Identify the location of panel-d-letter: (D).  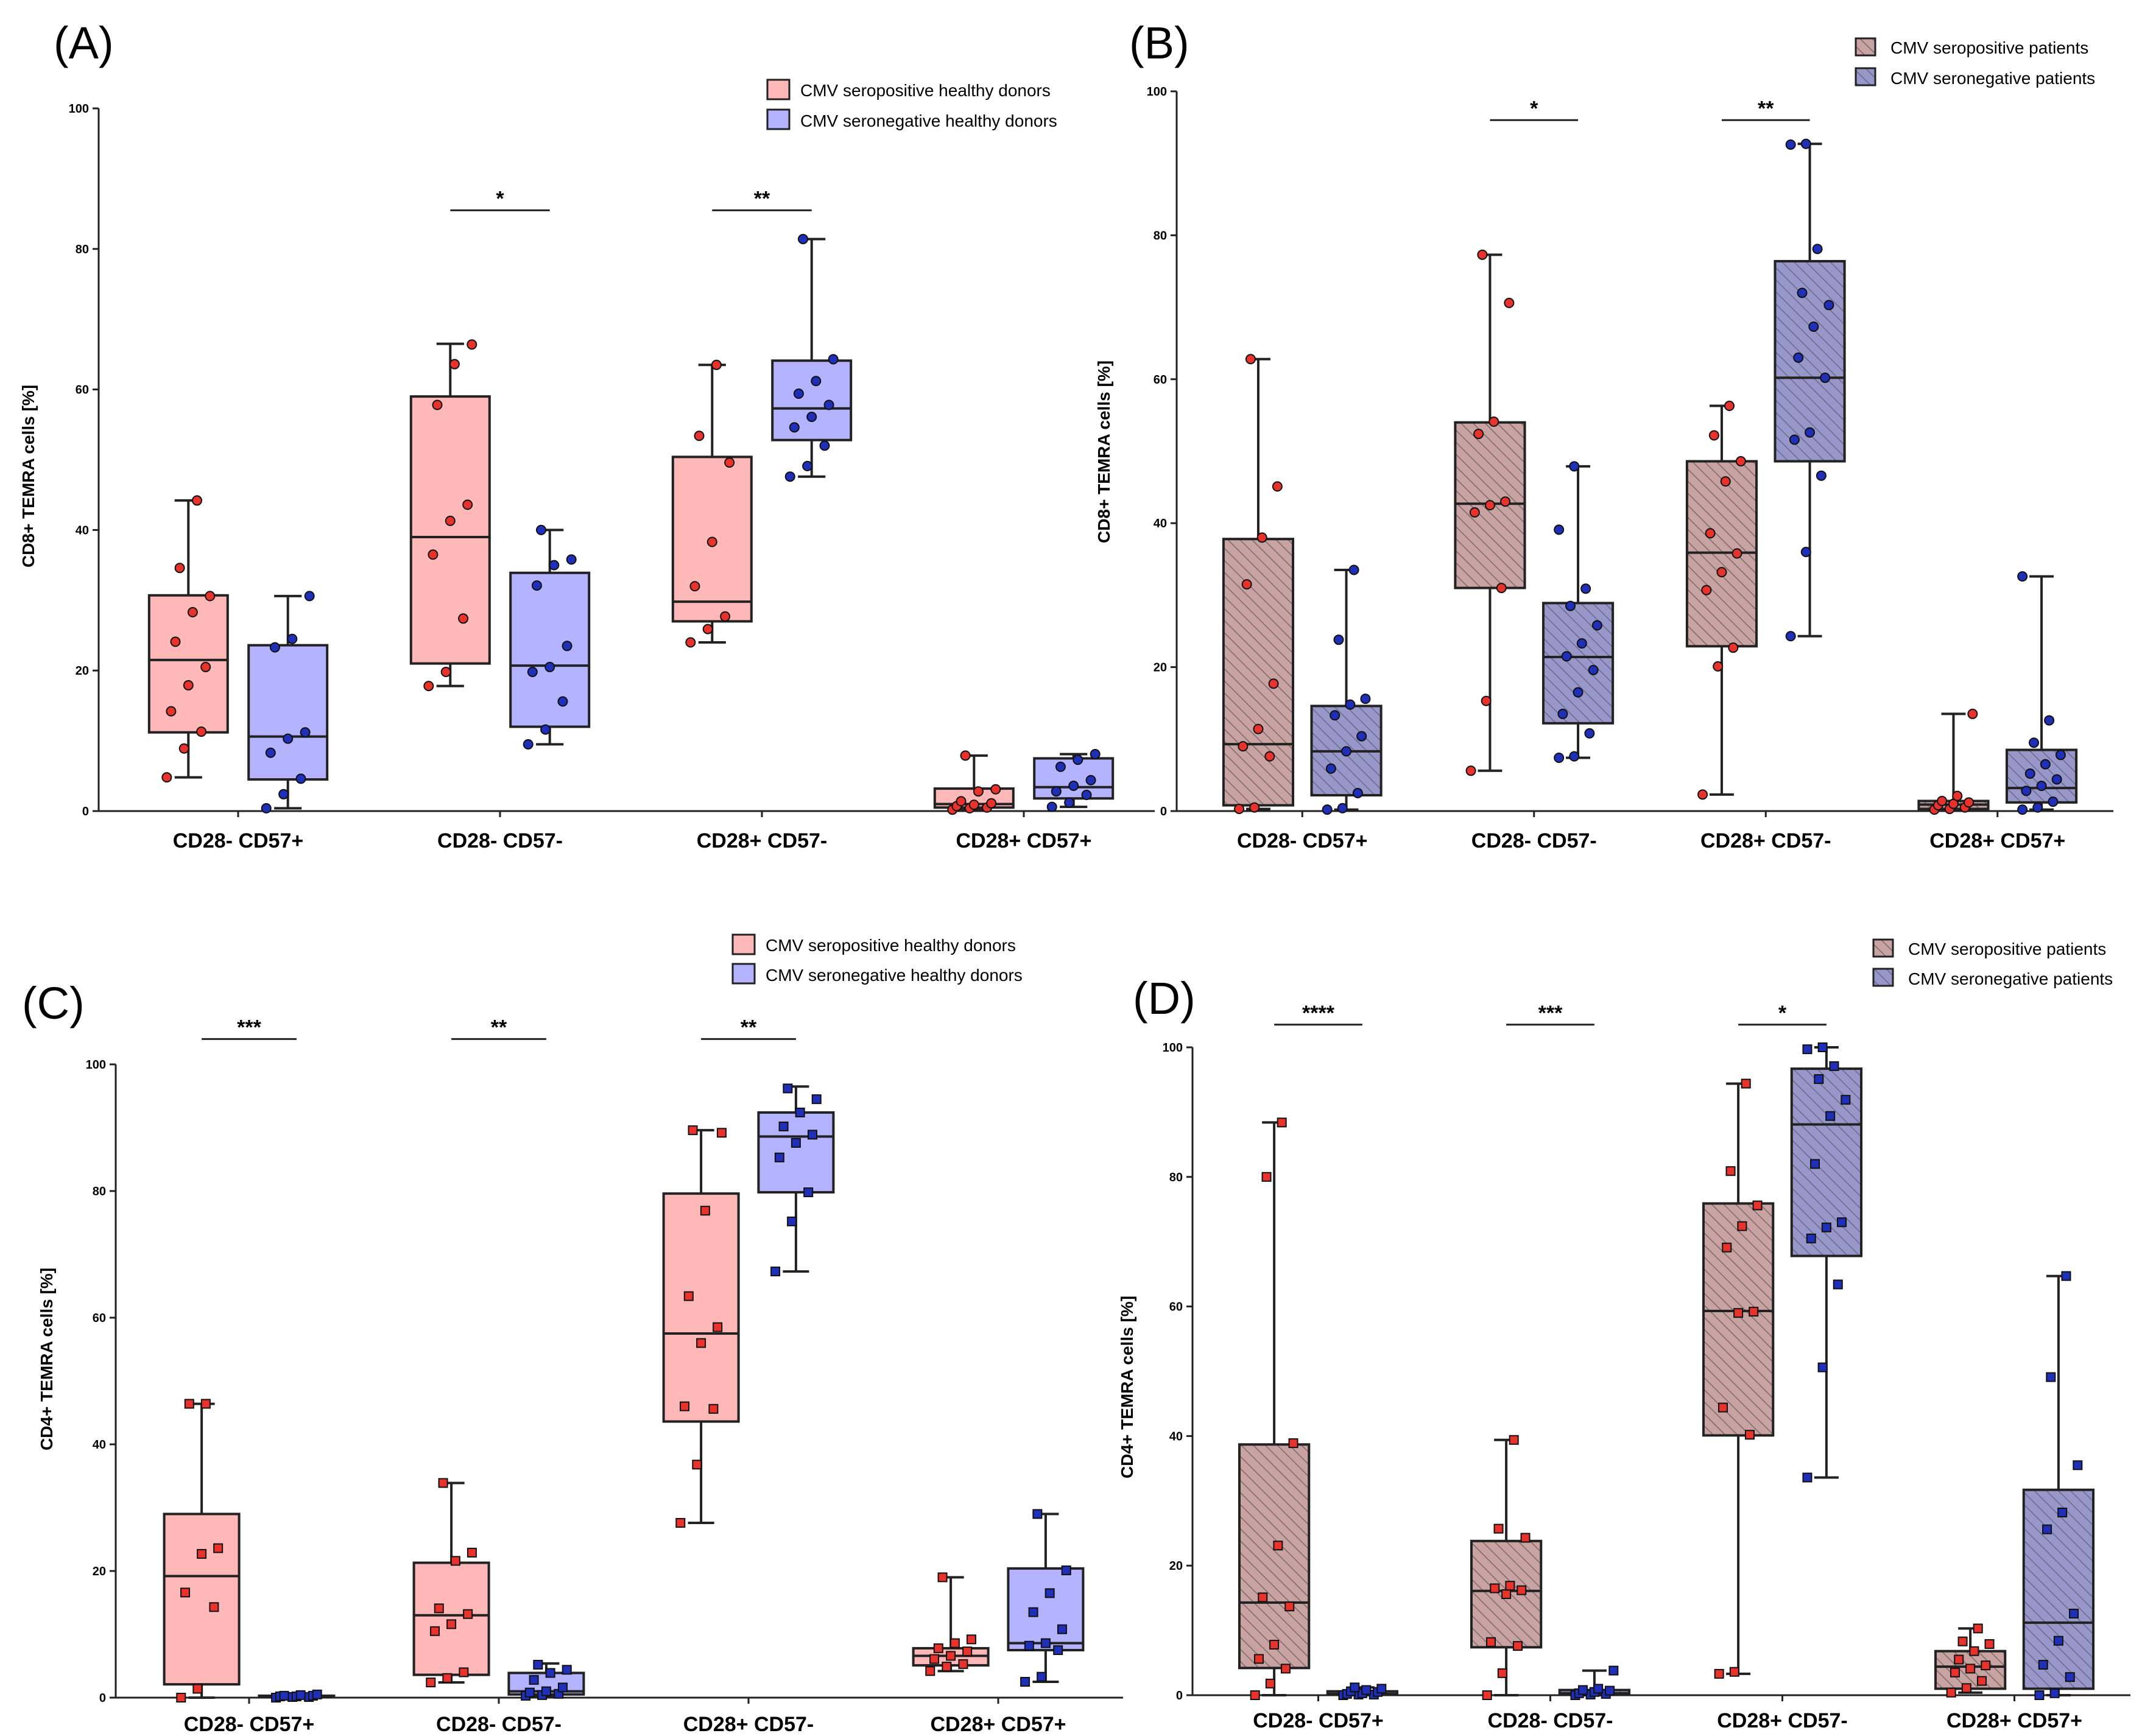
(1164, 998).